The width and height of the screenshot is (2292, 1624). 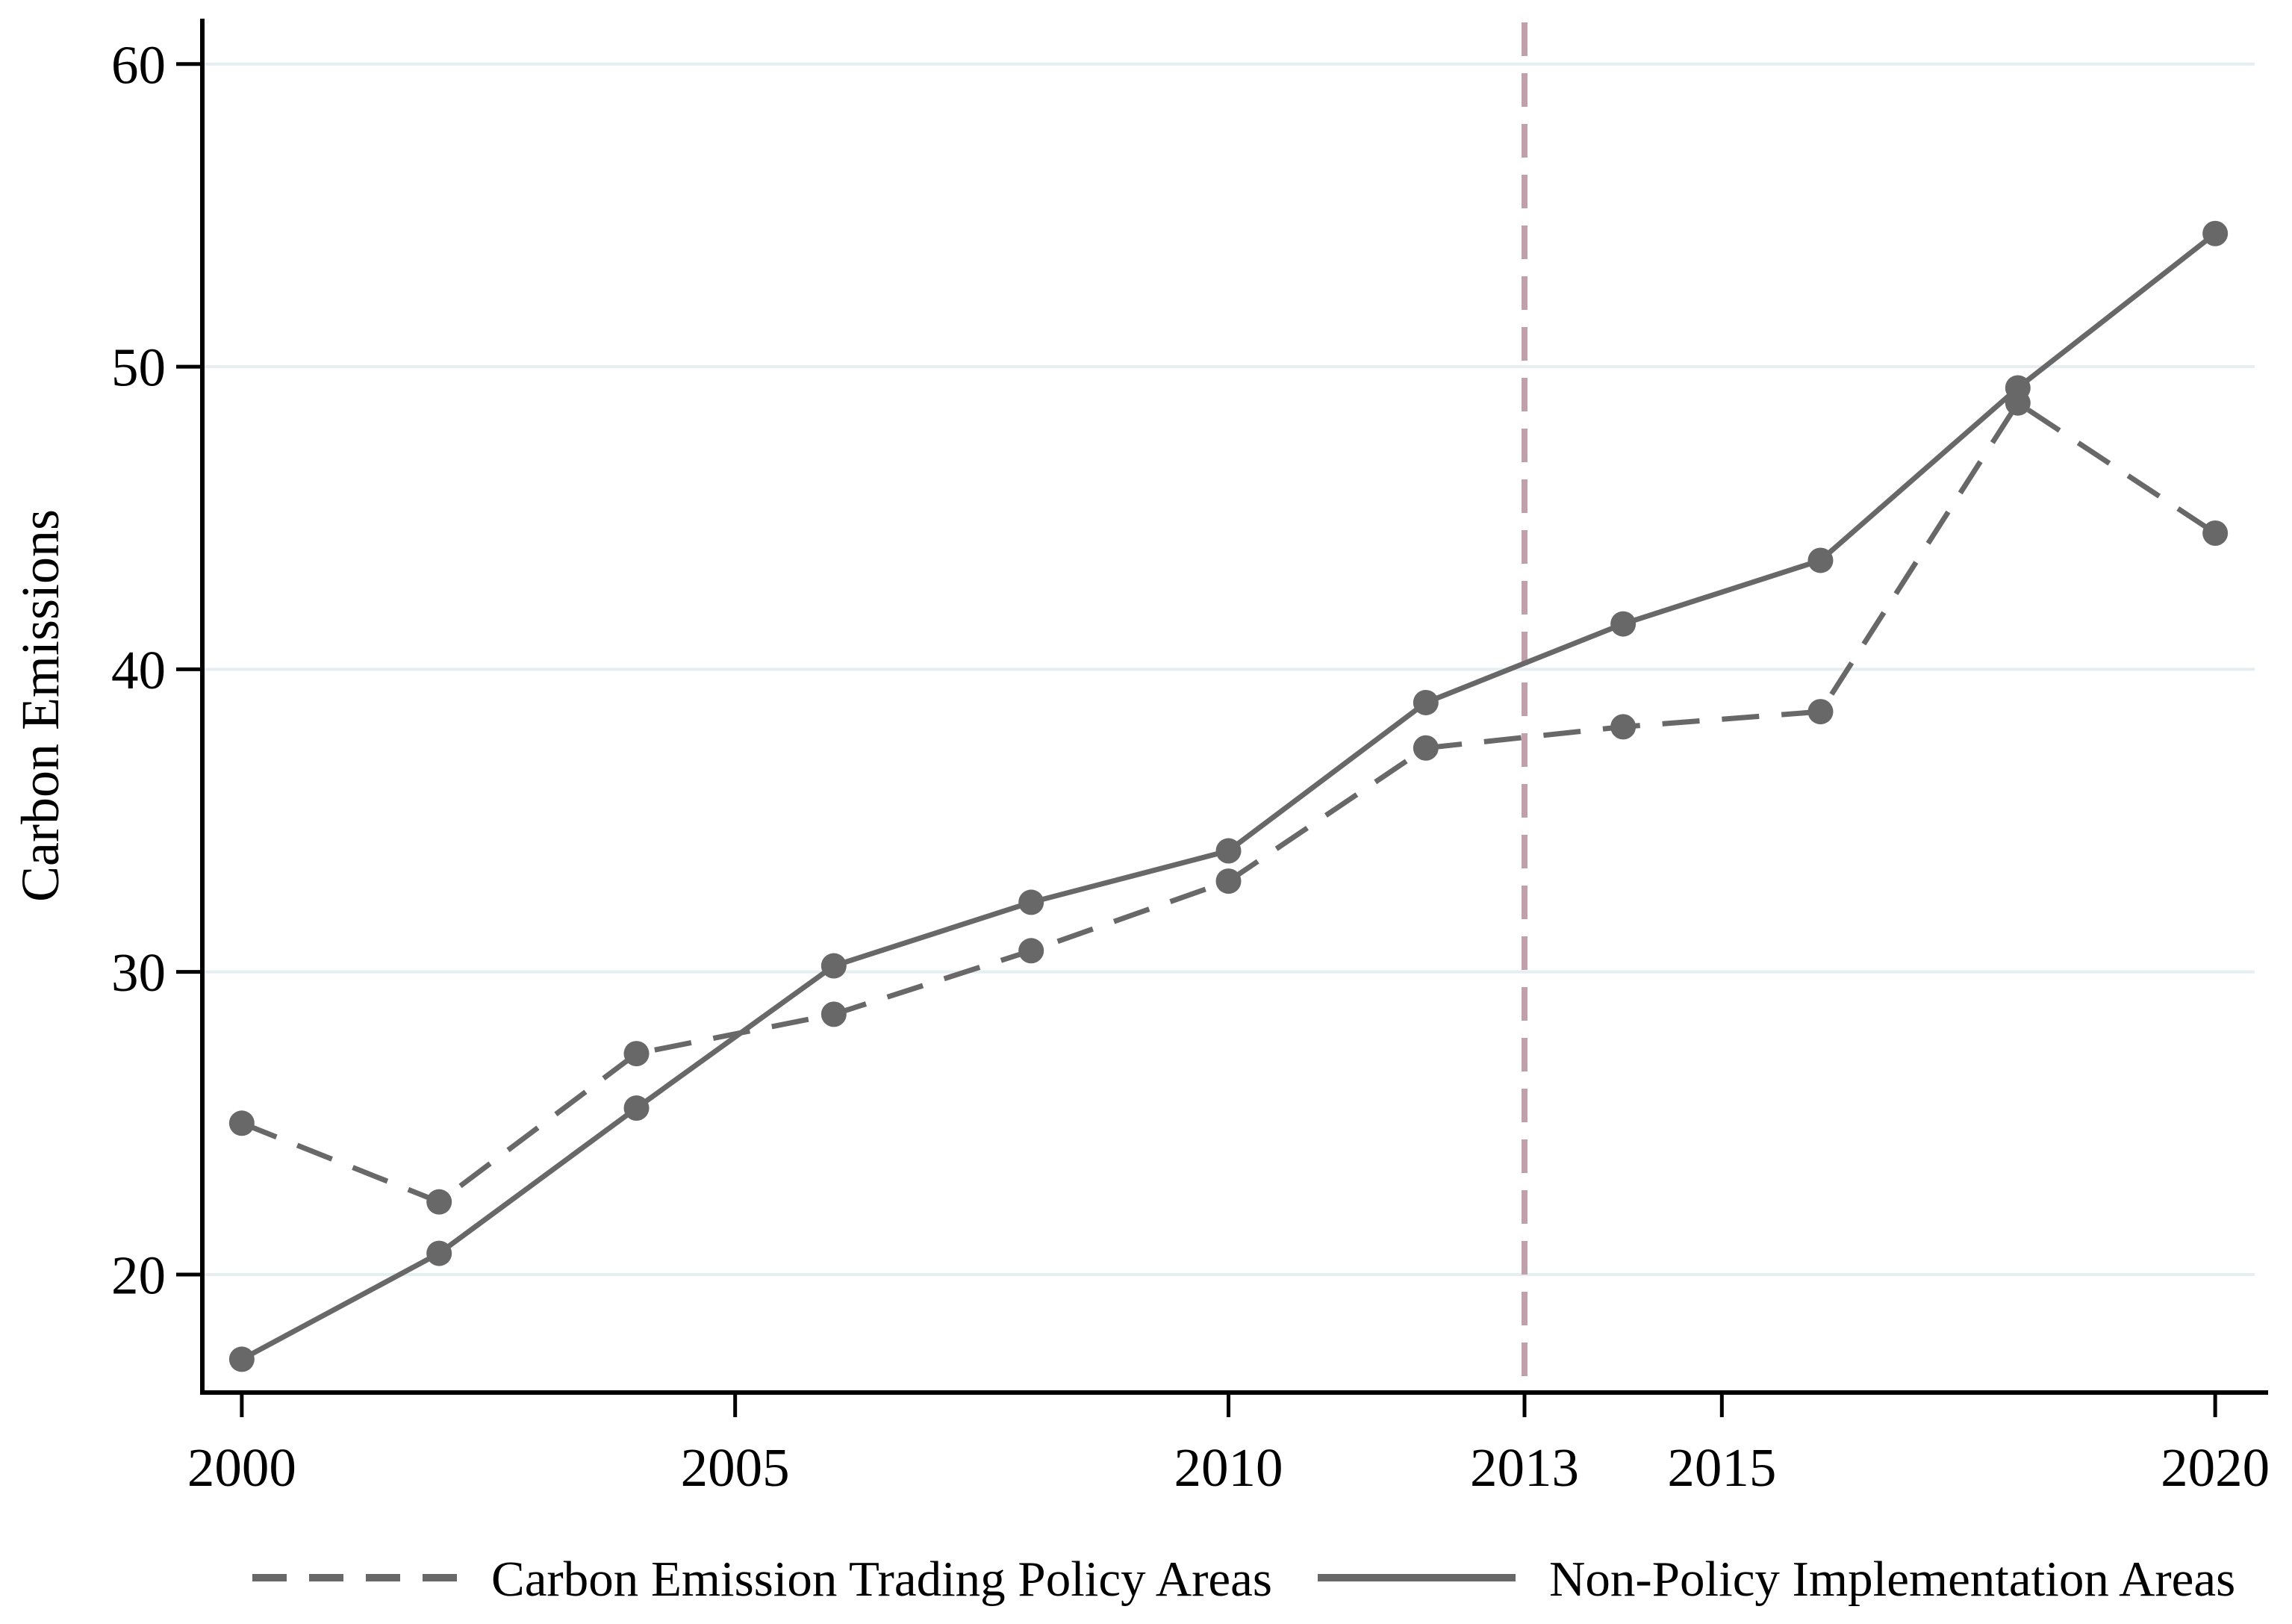 I want to click on y-tick-label: 30, so click(x=138, y=972).